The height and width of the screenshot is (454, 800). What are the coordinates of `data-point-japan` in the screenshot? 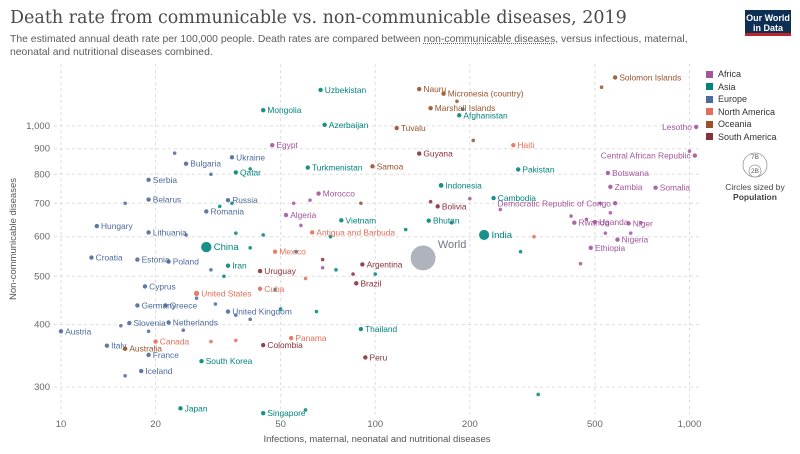 It's located at (180, 408).